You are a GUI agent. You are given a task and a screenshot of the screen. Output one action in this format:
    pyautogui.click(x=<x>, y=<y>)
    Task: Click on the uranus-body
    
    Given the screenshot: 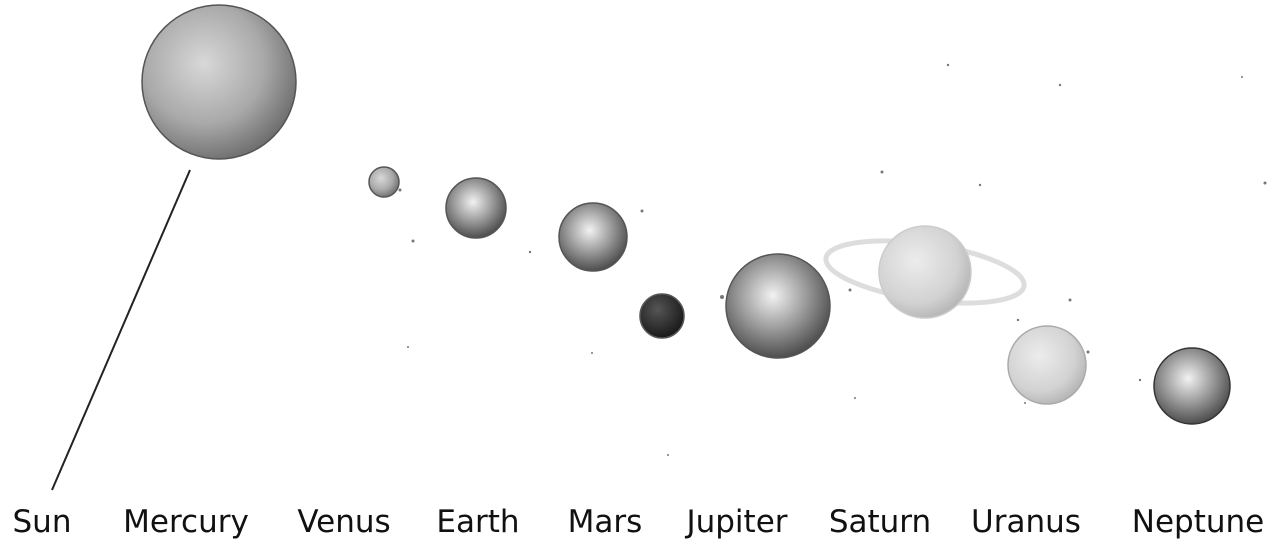 What is the action you would take?
    pyautogui.click(x=1047, y=365)
    